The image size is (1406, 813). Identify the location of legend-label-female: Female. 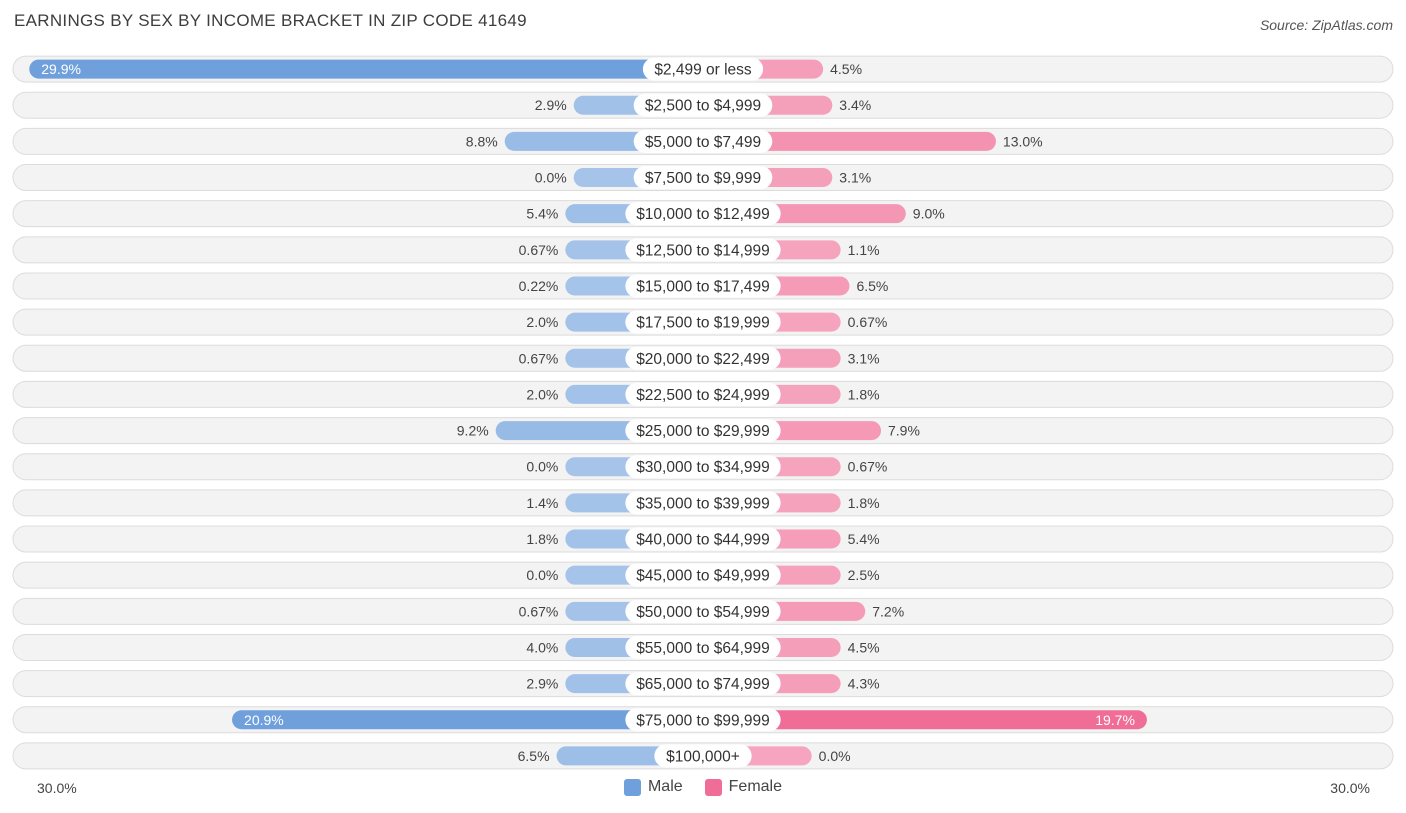
(755, 786).